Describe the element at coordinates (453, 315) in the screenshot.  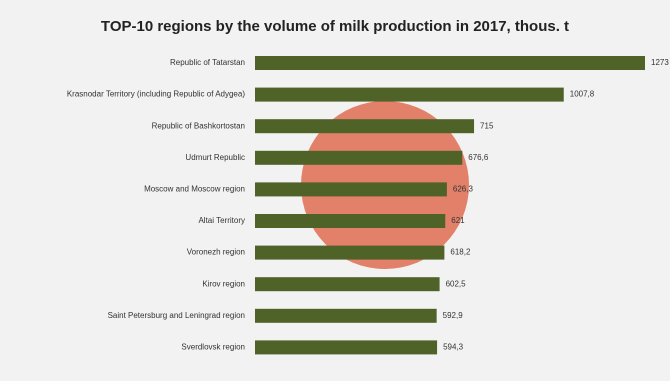
I see `data-label: 592,9` at that location.